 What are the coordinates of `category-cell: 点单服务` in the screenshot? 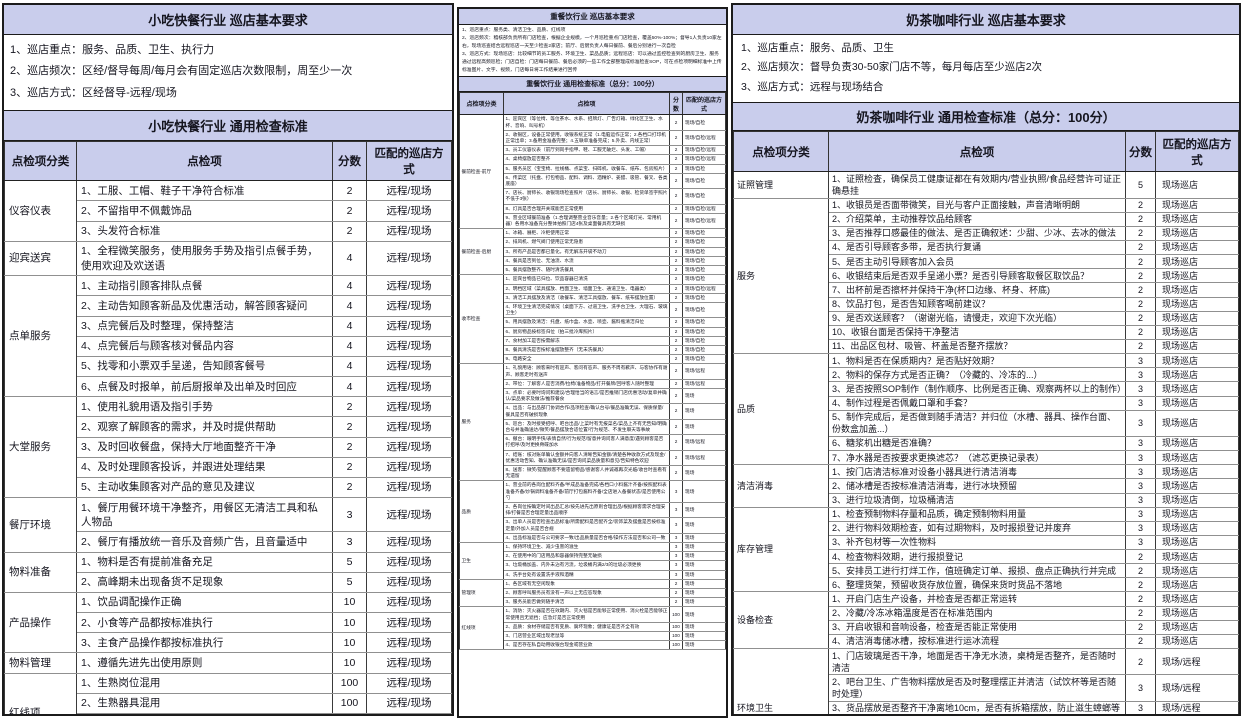 It's located at (40, 336).